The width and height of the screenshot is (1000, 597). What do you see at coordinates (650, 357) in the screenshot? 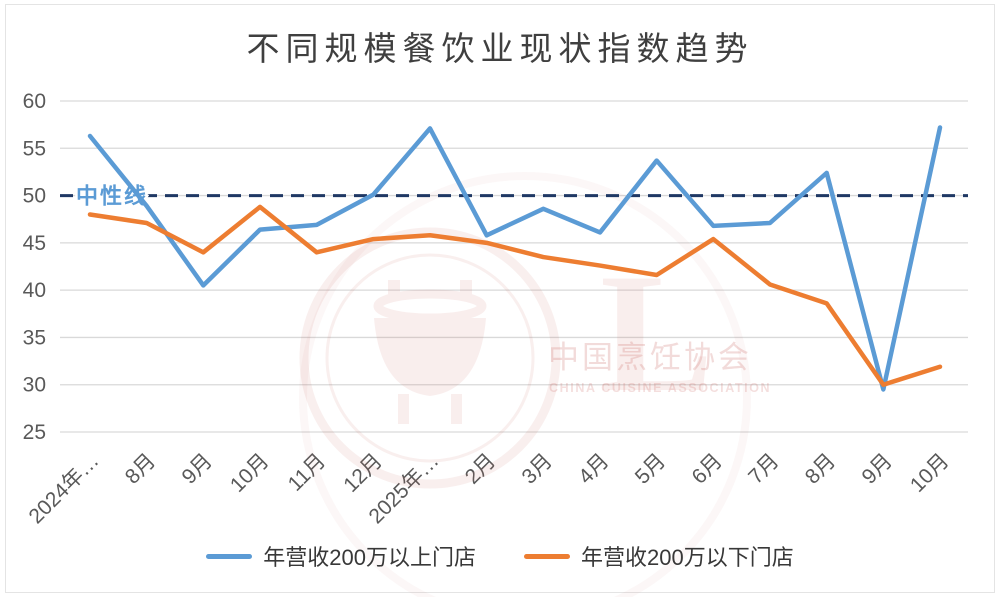
I see `watermark-org-name-cn: 中国烹饪协会` at bounding box center [650, 357].